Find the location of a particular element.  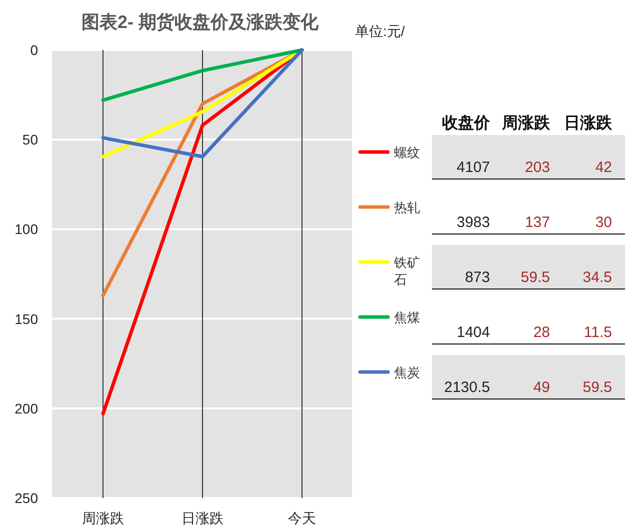

text: 203 is located at coordinates (537, 167).